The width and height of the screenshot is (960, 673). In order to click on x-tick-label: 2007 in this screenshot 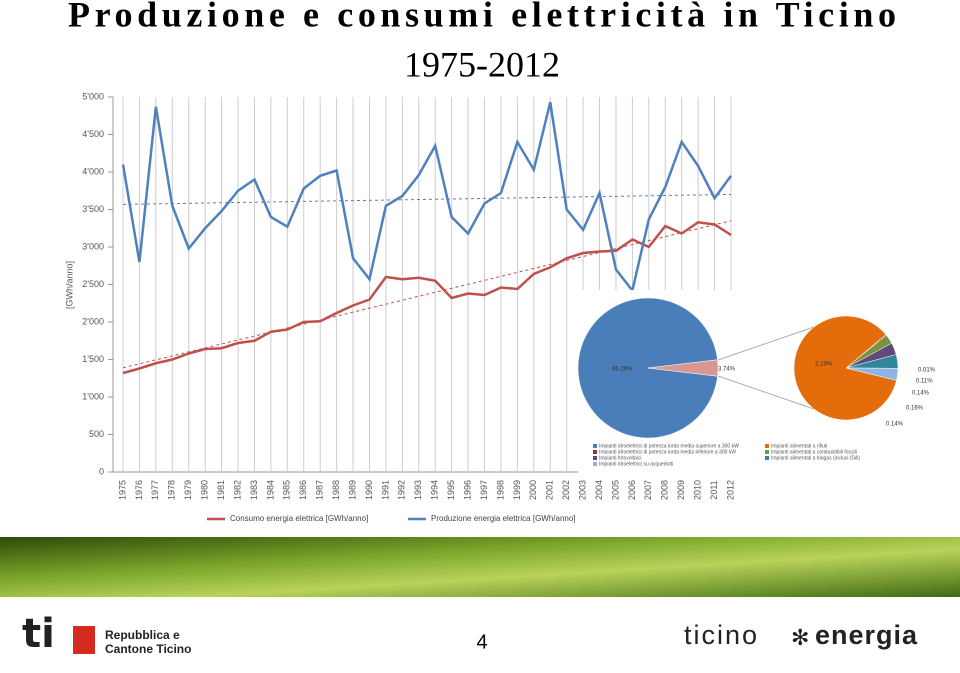, I will do `click(648, 490)`.